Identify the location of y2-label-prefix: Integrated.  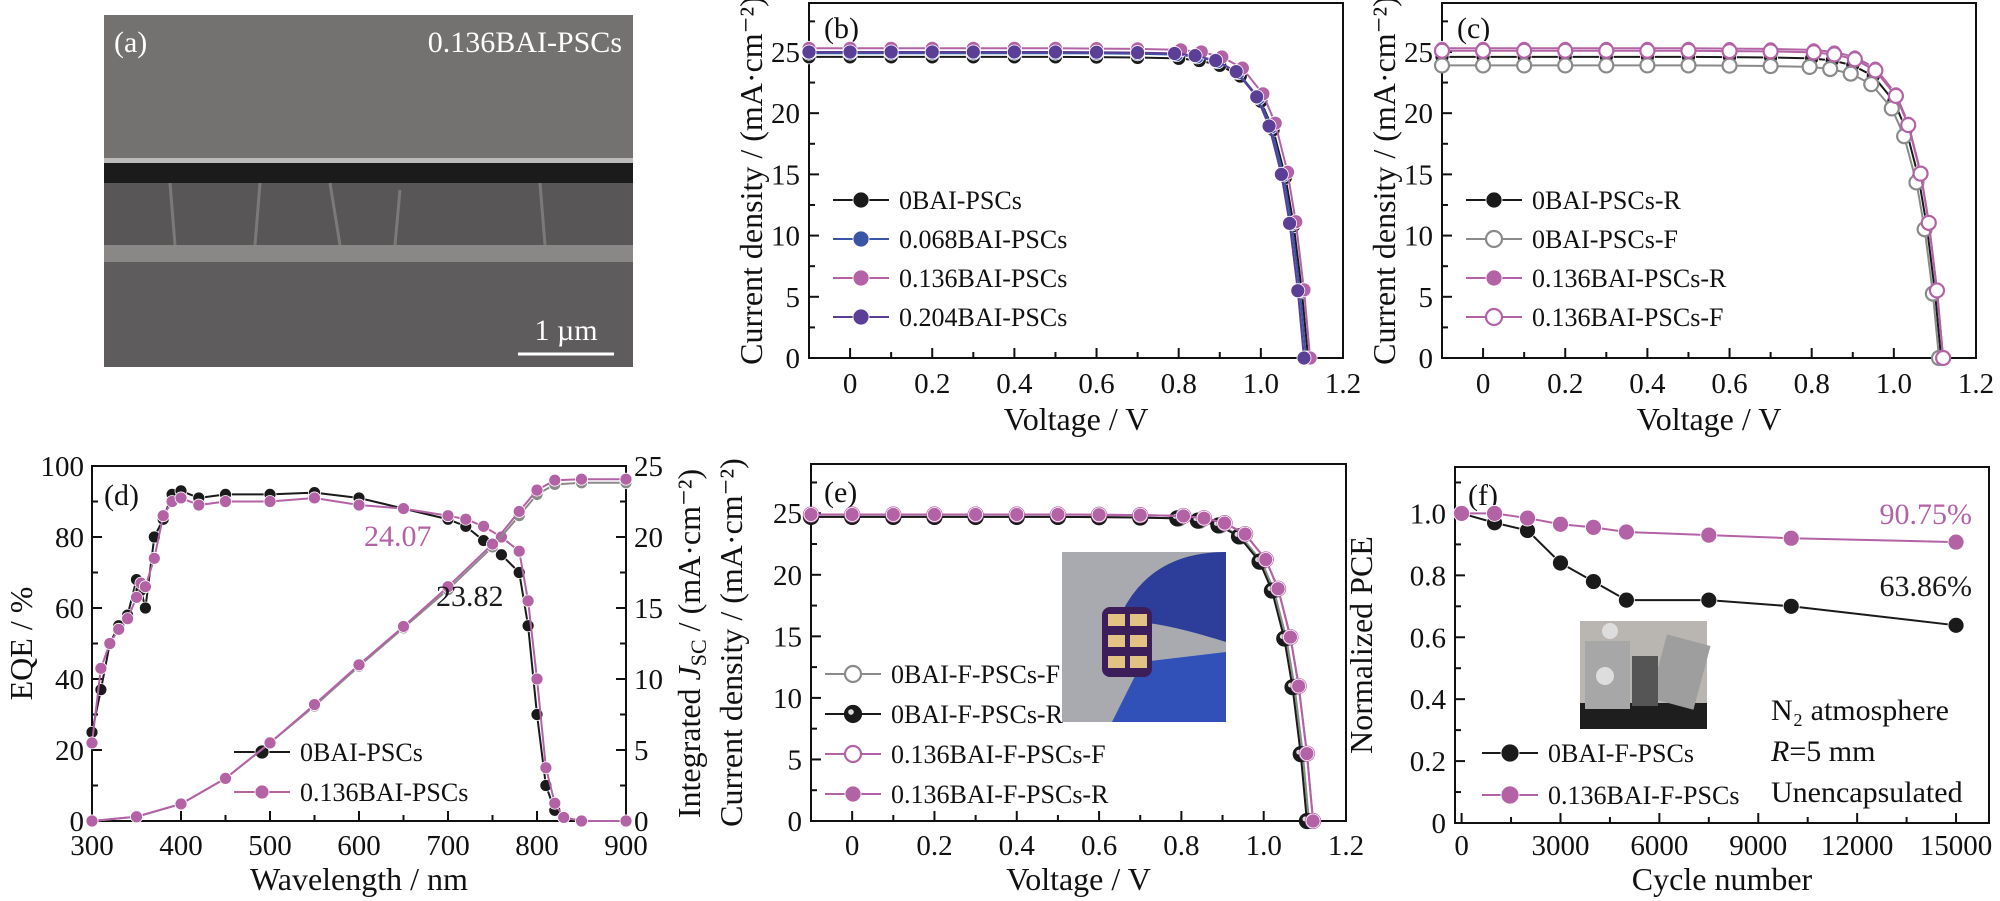
(689, 749).